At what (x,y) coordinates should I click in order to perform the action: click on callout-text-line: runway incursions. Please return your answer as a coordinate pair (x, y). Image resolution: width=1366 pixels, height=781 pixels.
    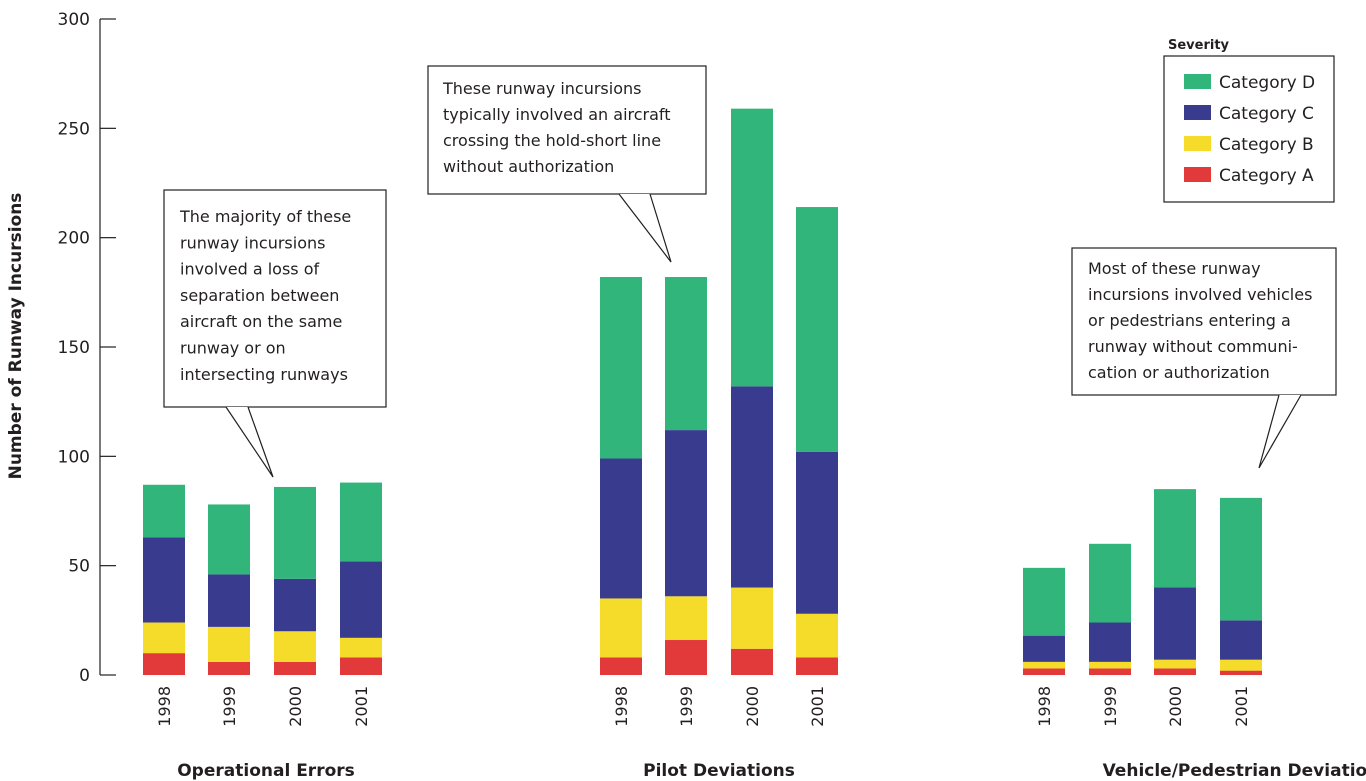
    Looking at the image, I should click on (252, 242).